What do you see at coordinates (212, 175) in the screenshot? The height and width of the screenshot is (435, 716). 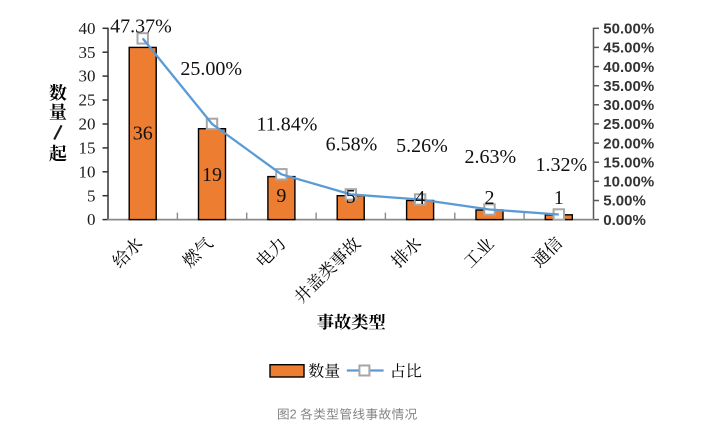 I see `svg-text: 19` at bounding box center [212, 175].